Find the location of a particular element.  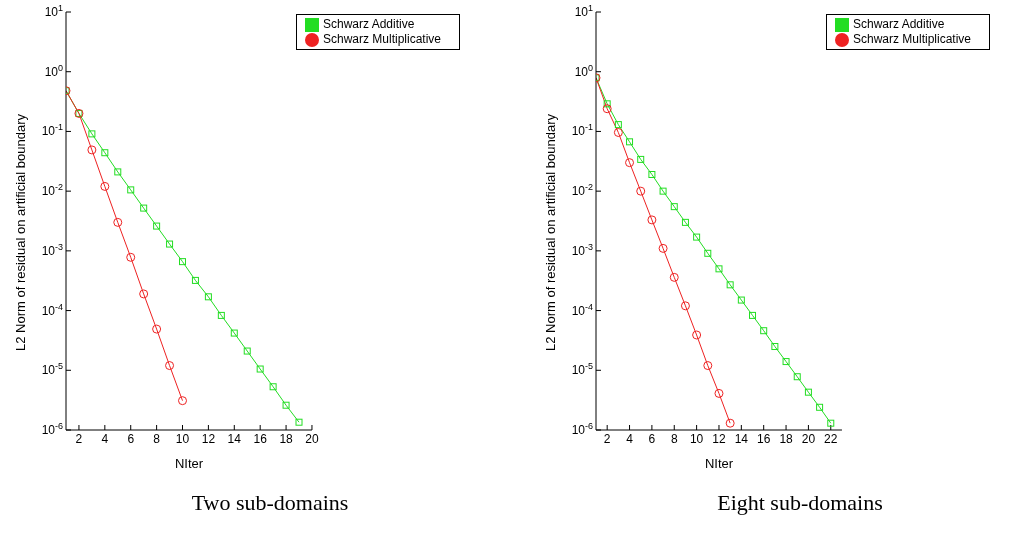

text: Two sub-domains is located at coordinates (270, 503).